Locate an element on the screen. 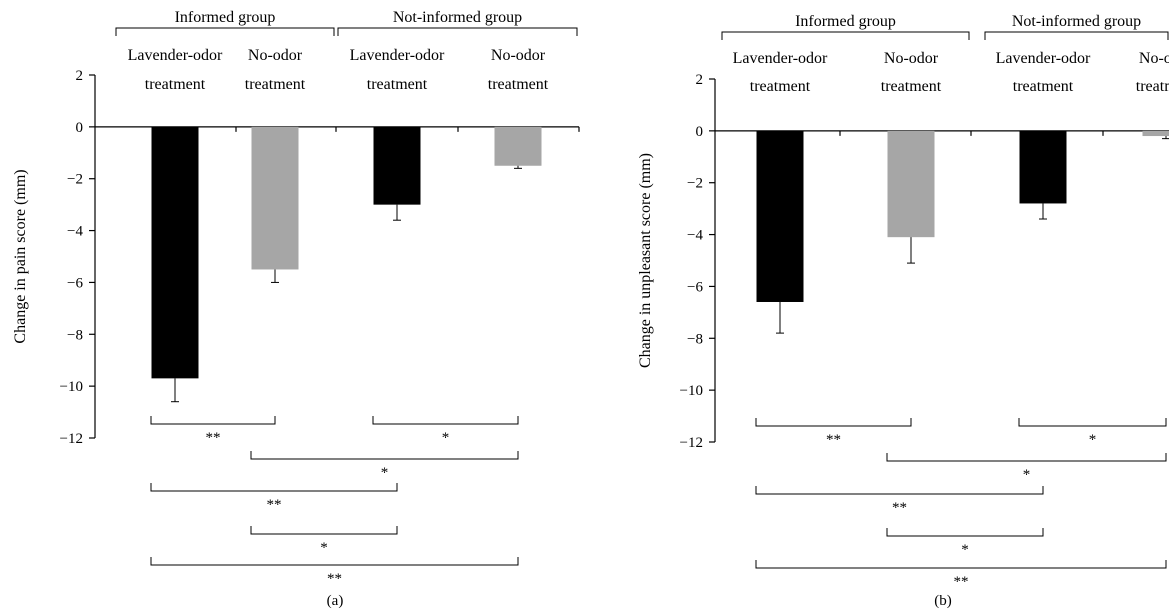 This screenshot has height=612, width=1169. panel-label: (b) is located at coordinates (943, 601).